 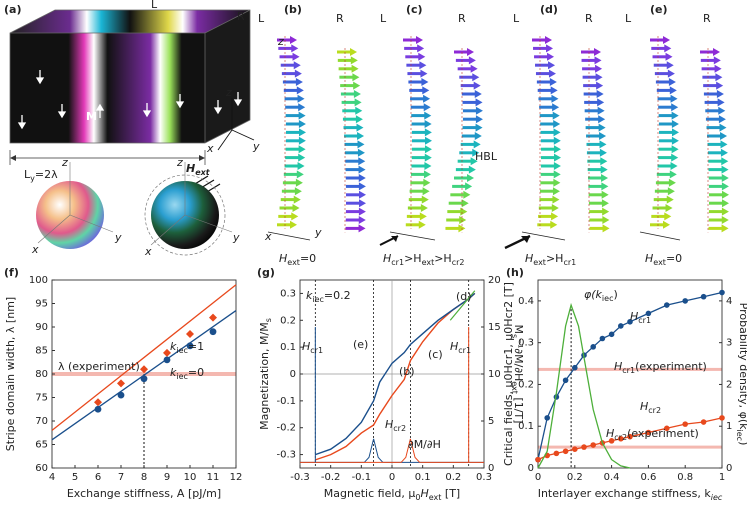 What do you see at coordinates (293, 9) in the screenshot?
I see `panel-b-label: (b)` at bounding box center [293, 9].